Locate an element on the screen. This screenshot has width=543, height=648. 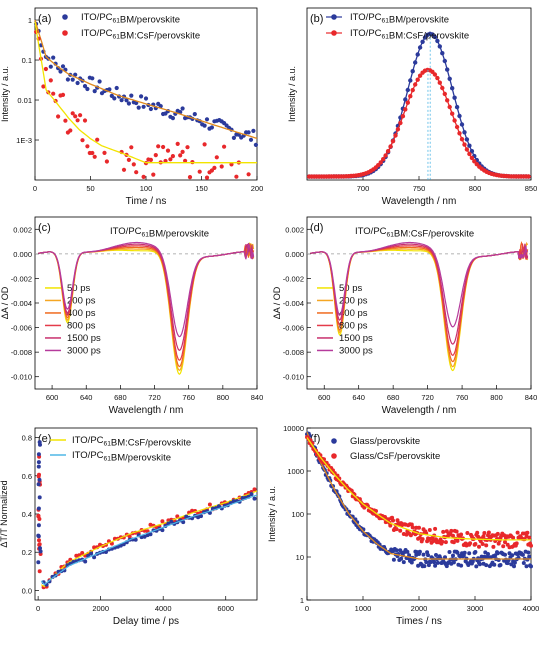
x-tick-label: 840 is located at coordinates (257, 397).